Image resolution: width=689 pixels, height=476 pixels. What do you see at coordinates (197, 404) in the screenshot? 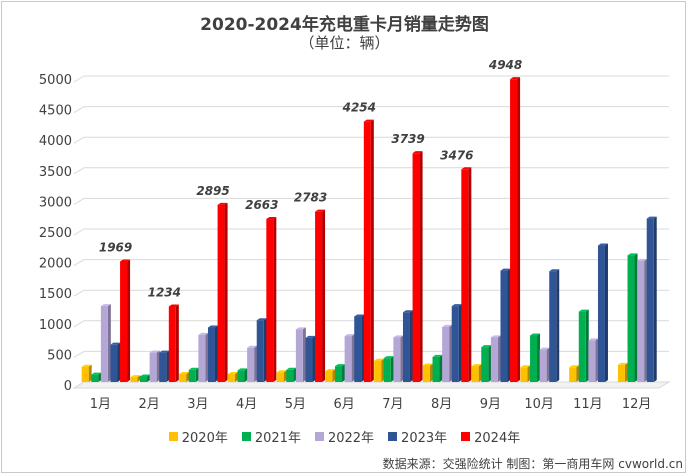
I see `x-tick-label: 3月` at bounding box center [197, 404].